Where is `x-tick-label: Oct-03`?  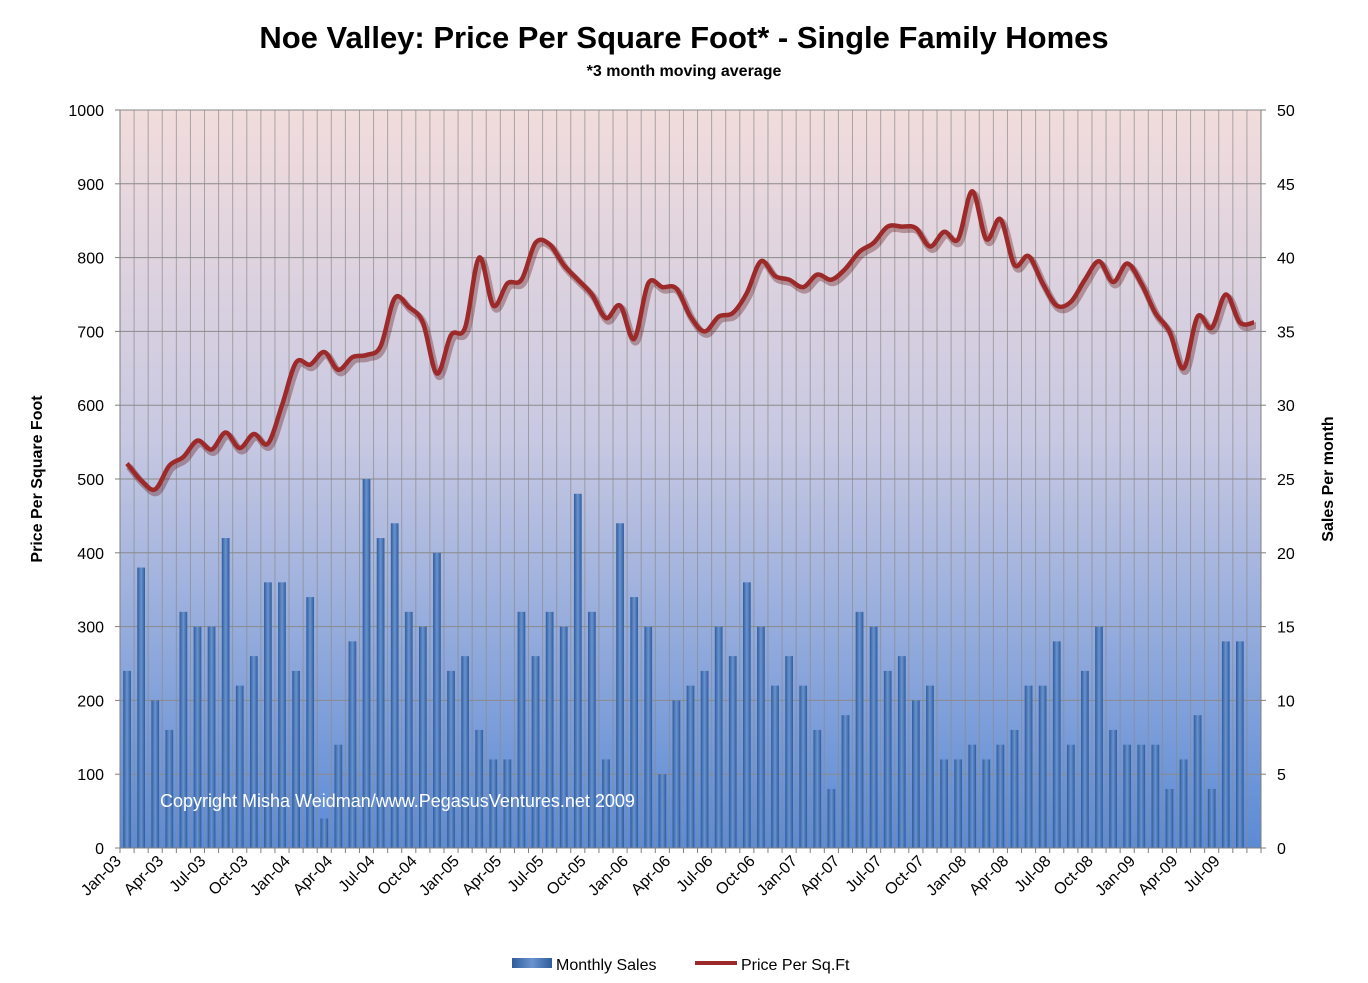
x-tick-label: Oct-03 is located at coordinates (229, 876).